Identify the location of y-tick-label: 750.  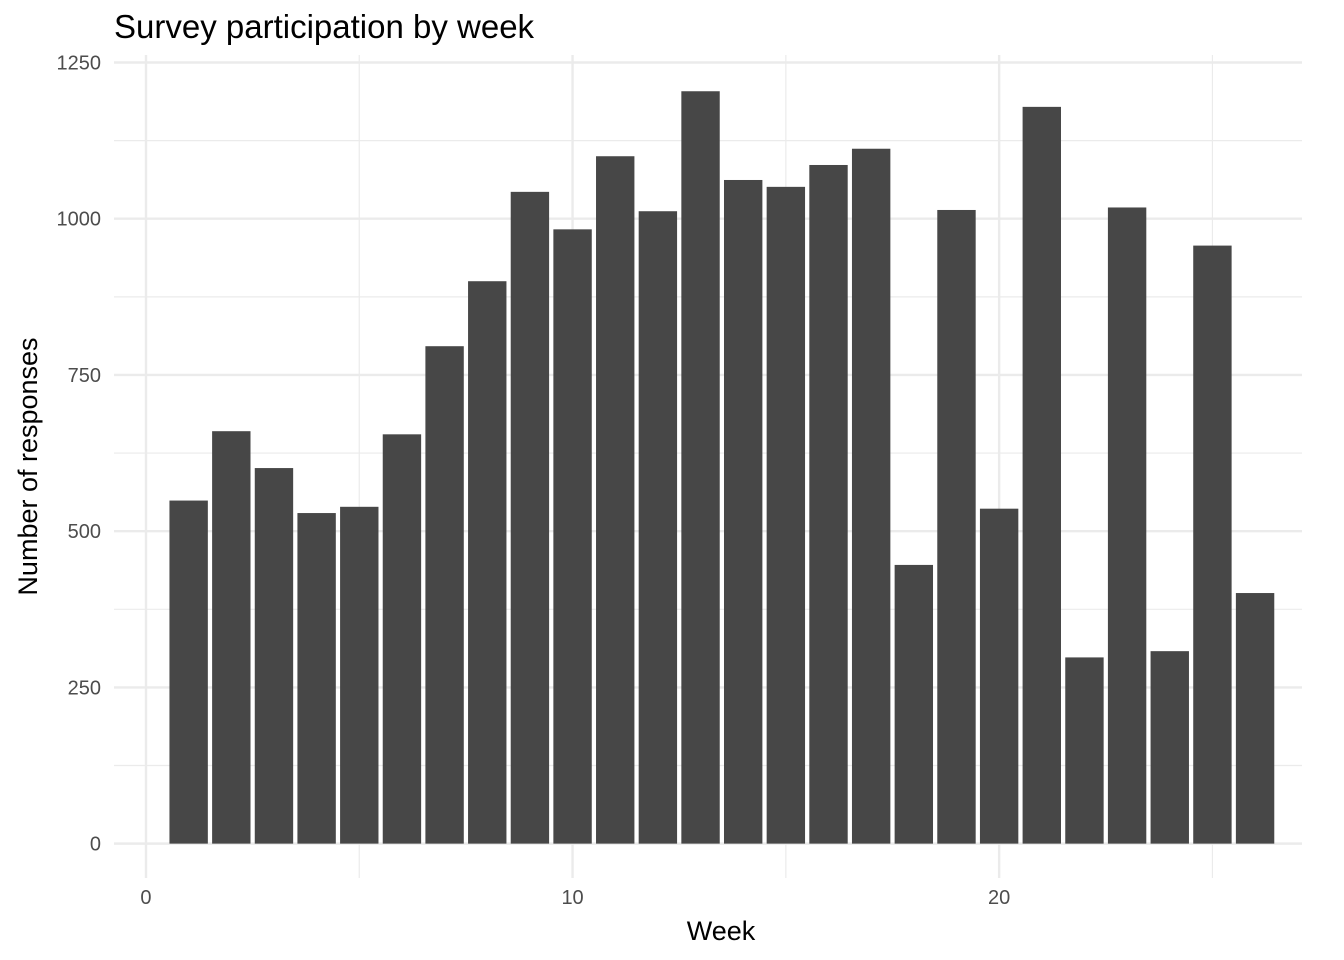
(84, 376).